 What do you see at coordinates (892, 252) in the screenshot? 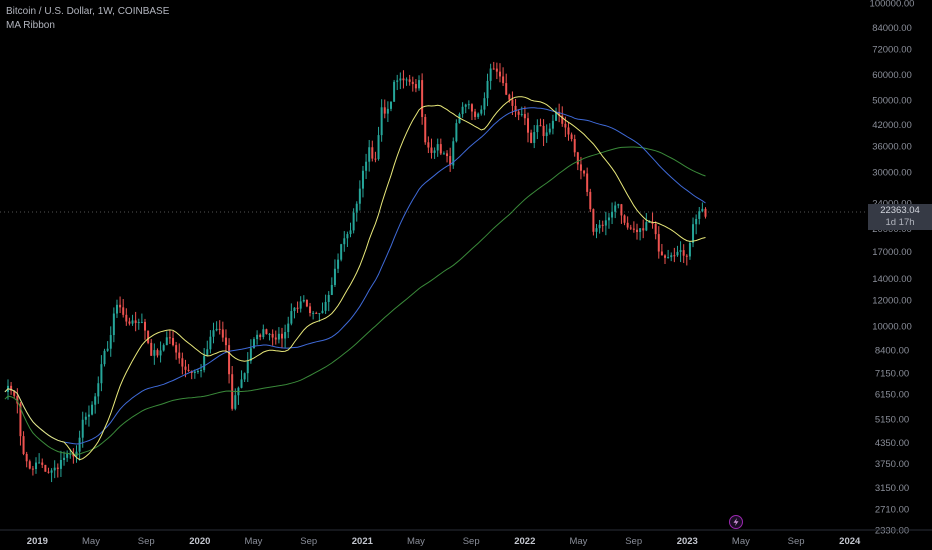
I see `price-tick-label: 17000.00` at bounding box center [892, 252].